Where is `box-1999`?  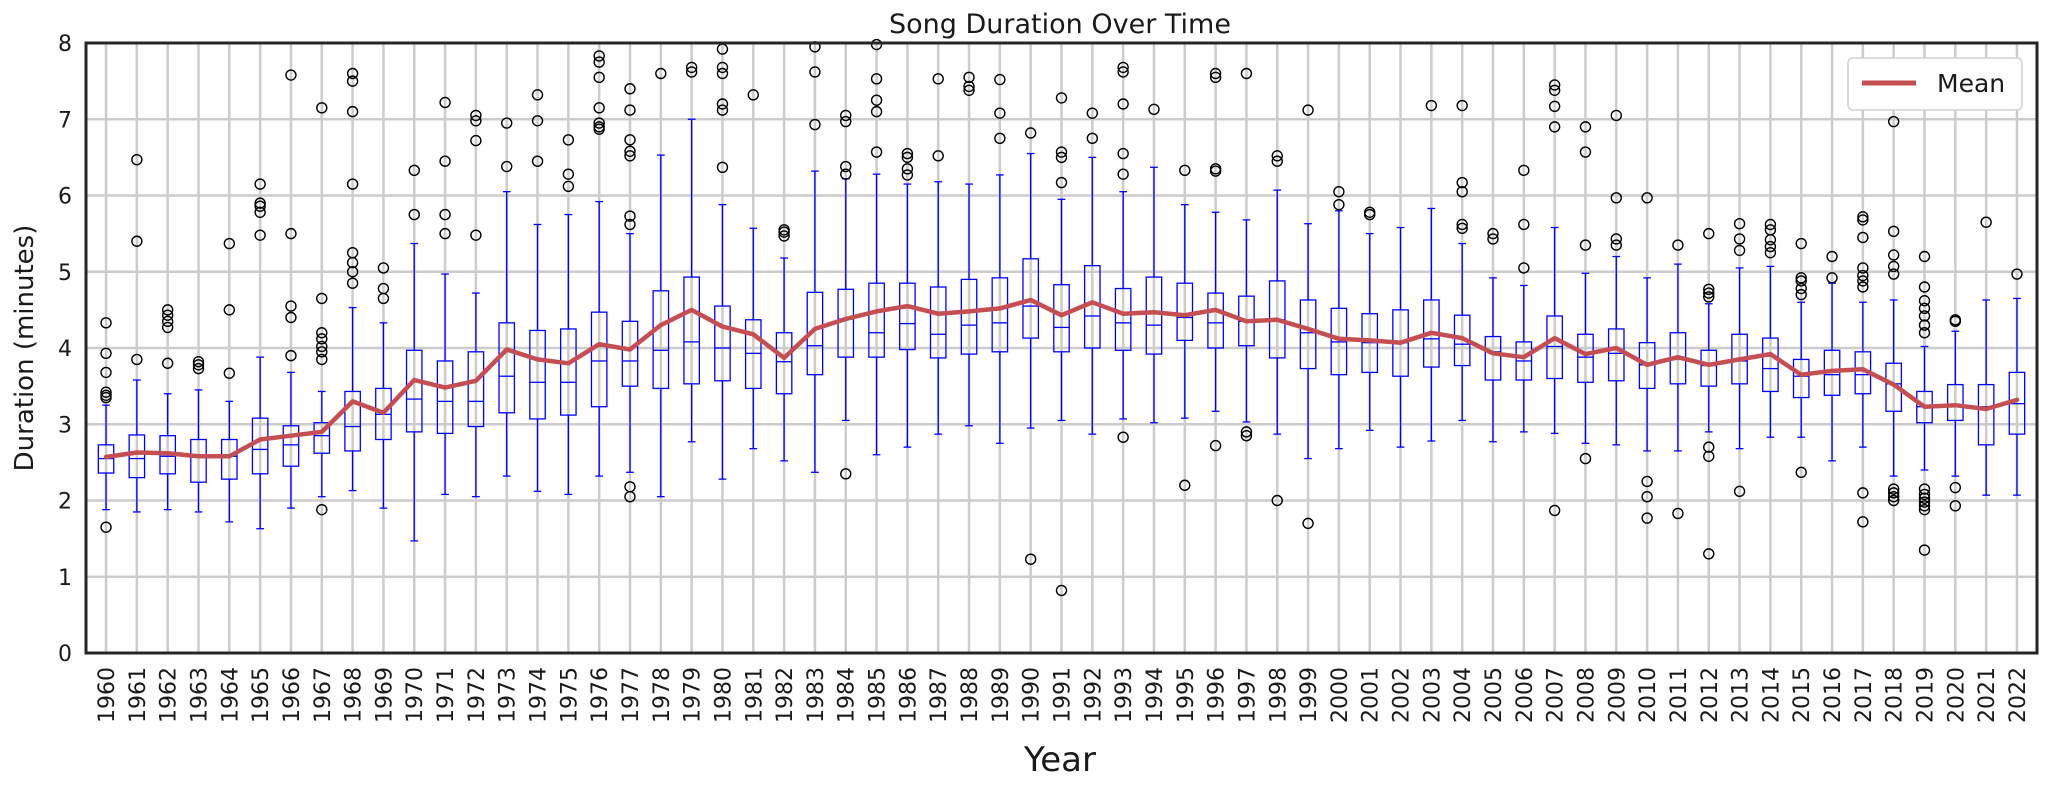
box-1999 is located at coordinates (1308, 317).